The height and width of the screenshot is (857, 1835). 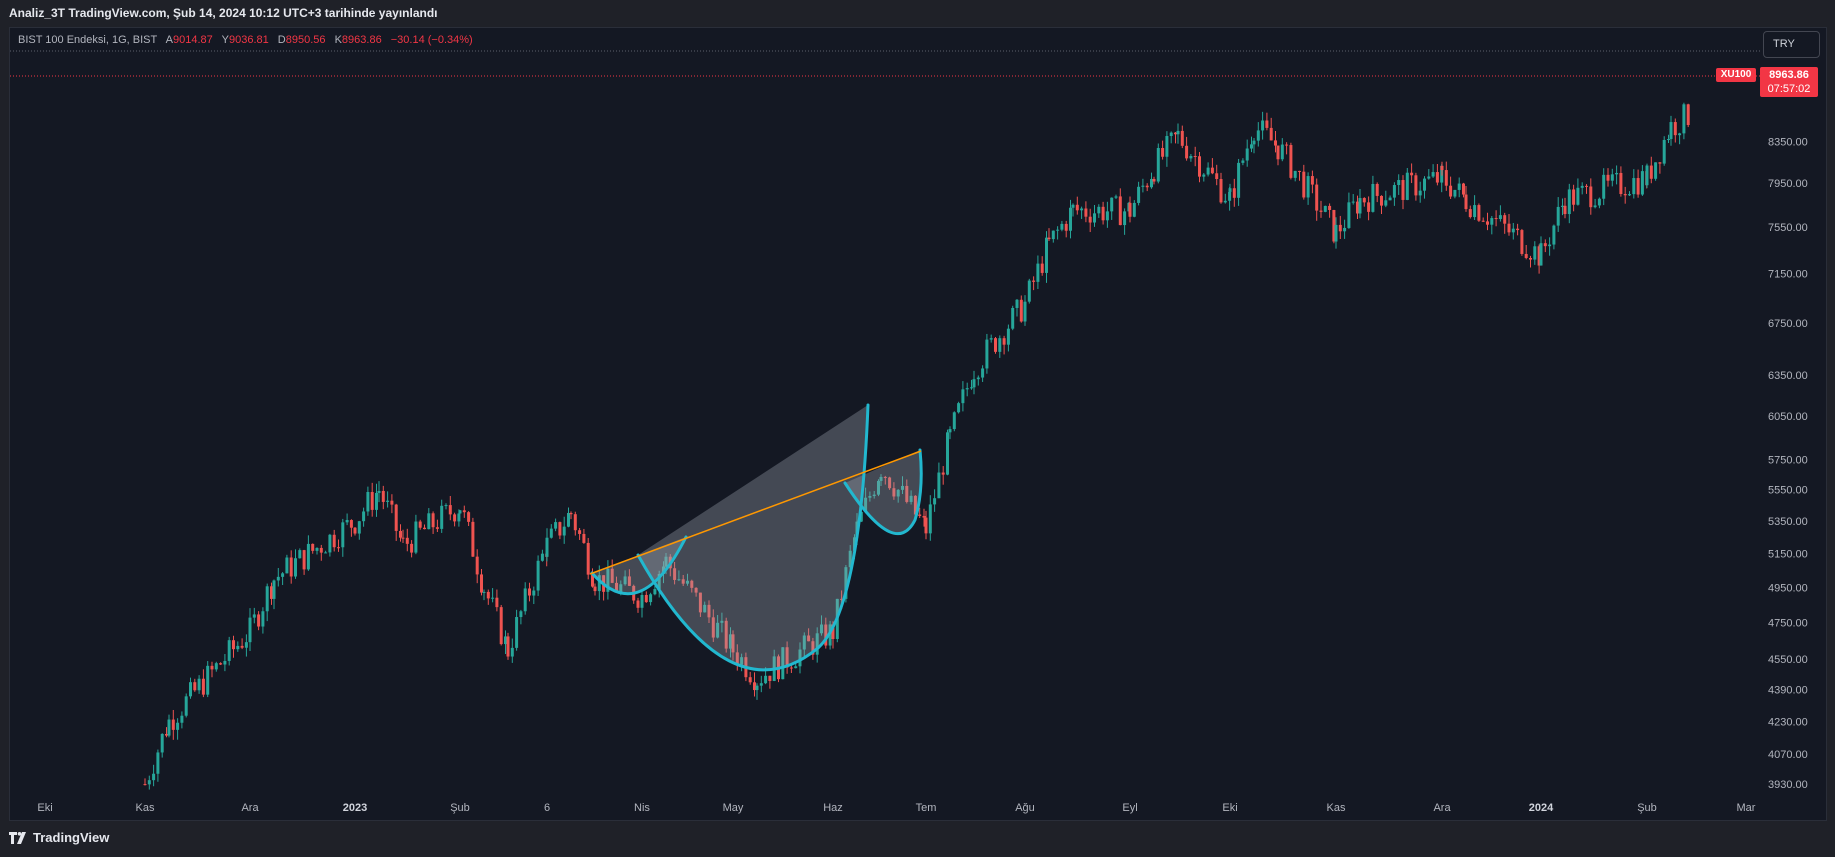 I want to click on small-cup-left-fill, so click(x=639, y=565).